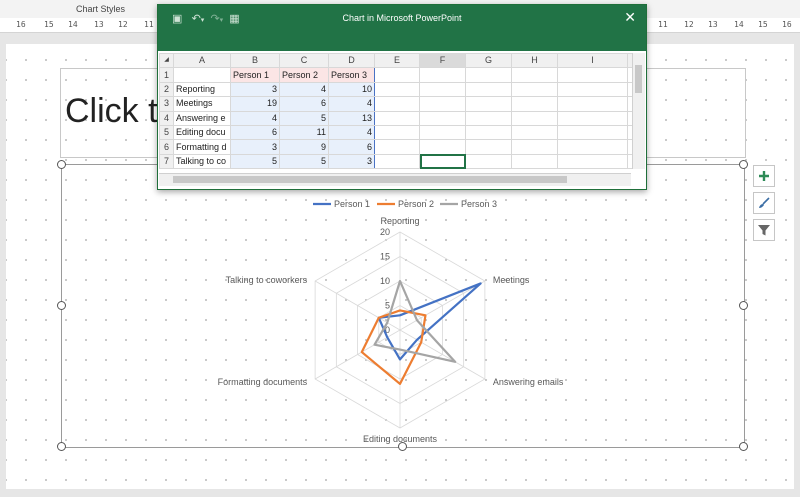 The image size is (800, 497). Describe the element at coordinates (764, 203) in the screenshot. I see `chart-styles-button` at that location.